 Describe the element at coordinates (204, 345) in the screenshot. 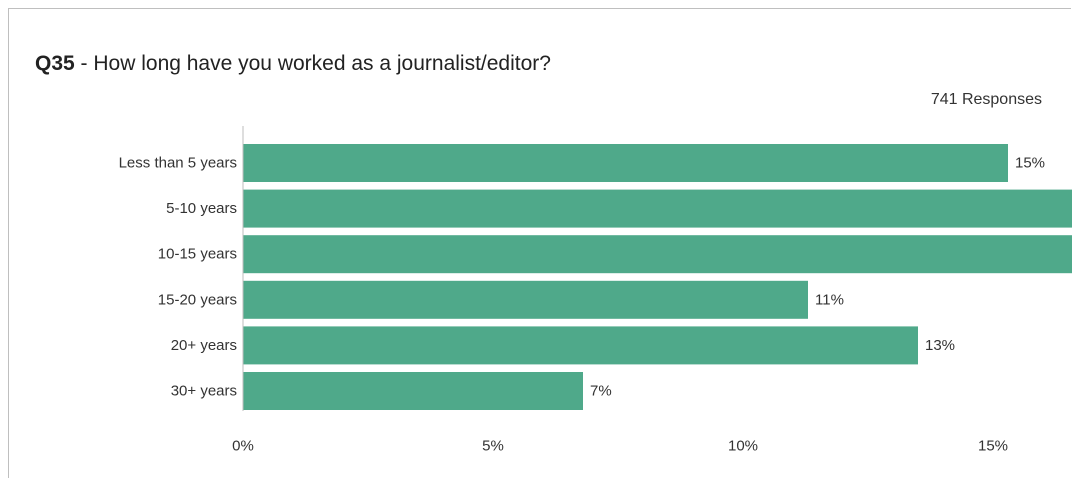

I see `category-label: 20+ years` at that location.